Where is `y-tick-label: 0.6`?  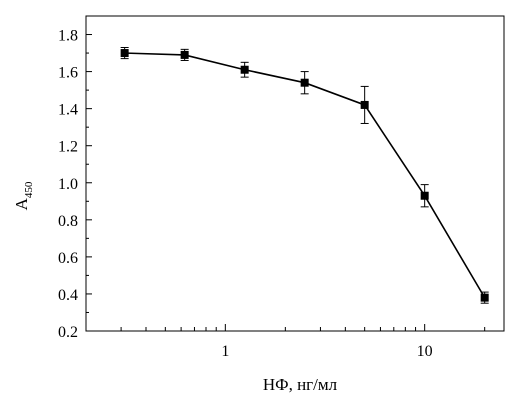 y-tick-label: 0.6 is located at coordinates (68, 258).